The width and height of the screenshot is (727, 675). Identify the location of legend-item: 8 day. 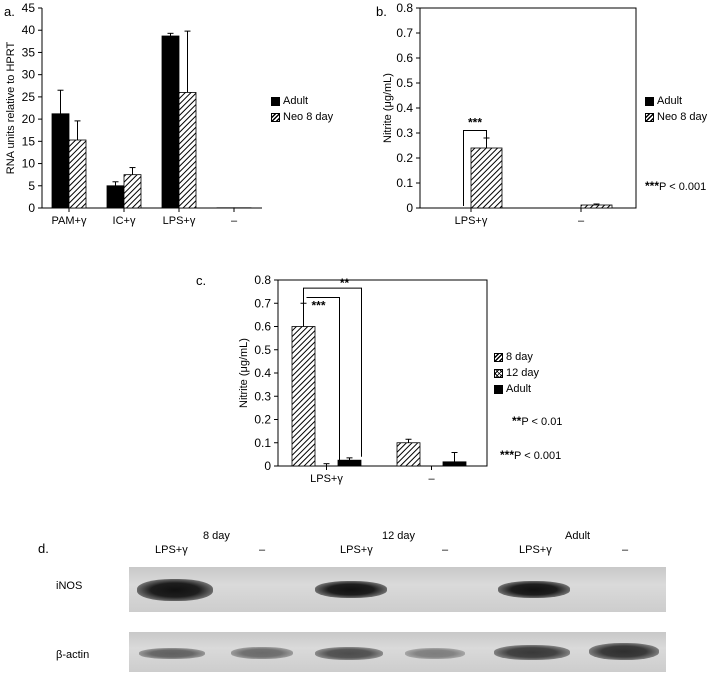
(516, 357).